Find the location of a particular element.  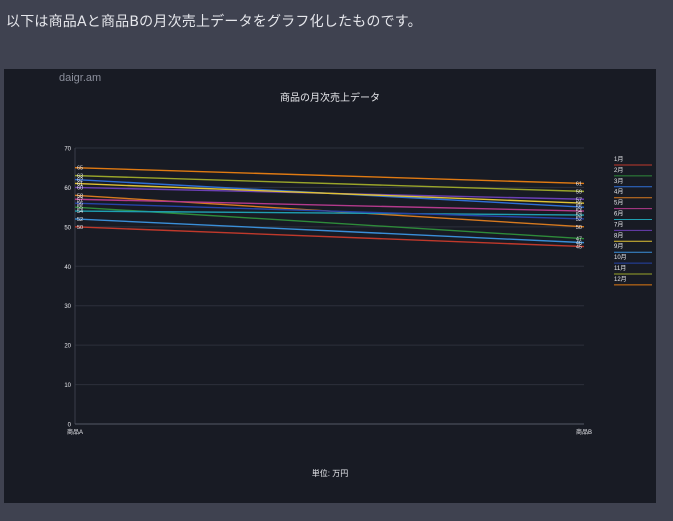

data-label: 62 is located at coordinates (80, 181).